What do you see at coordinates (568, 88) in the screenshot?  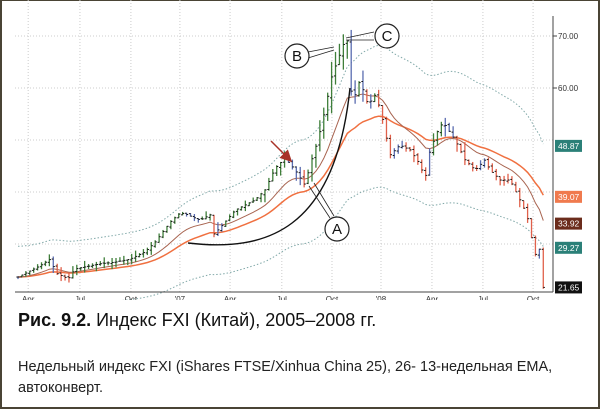 I see `y-tick-label: 60.00` at bounding box center [568, 88].